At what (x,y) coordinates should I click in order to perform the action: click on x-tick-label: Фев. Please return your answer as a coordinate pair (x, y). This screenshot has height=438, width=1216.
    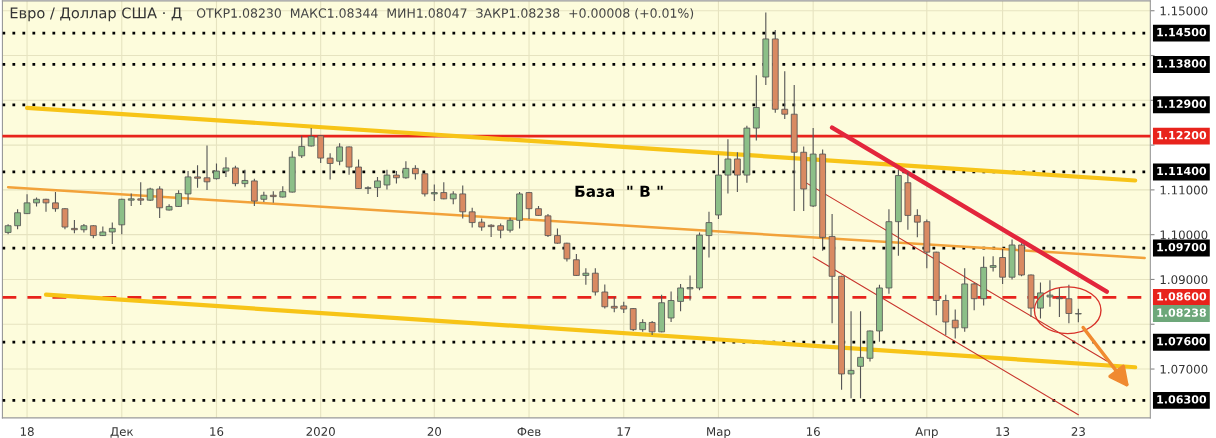
    Looking at the image, I should click on (529, 432).